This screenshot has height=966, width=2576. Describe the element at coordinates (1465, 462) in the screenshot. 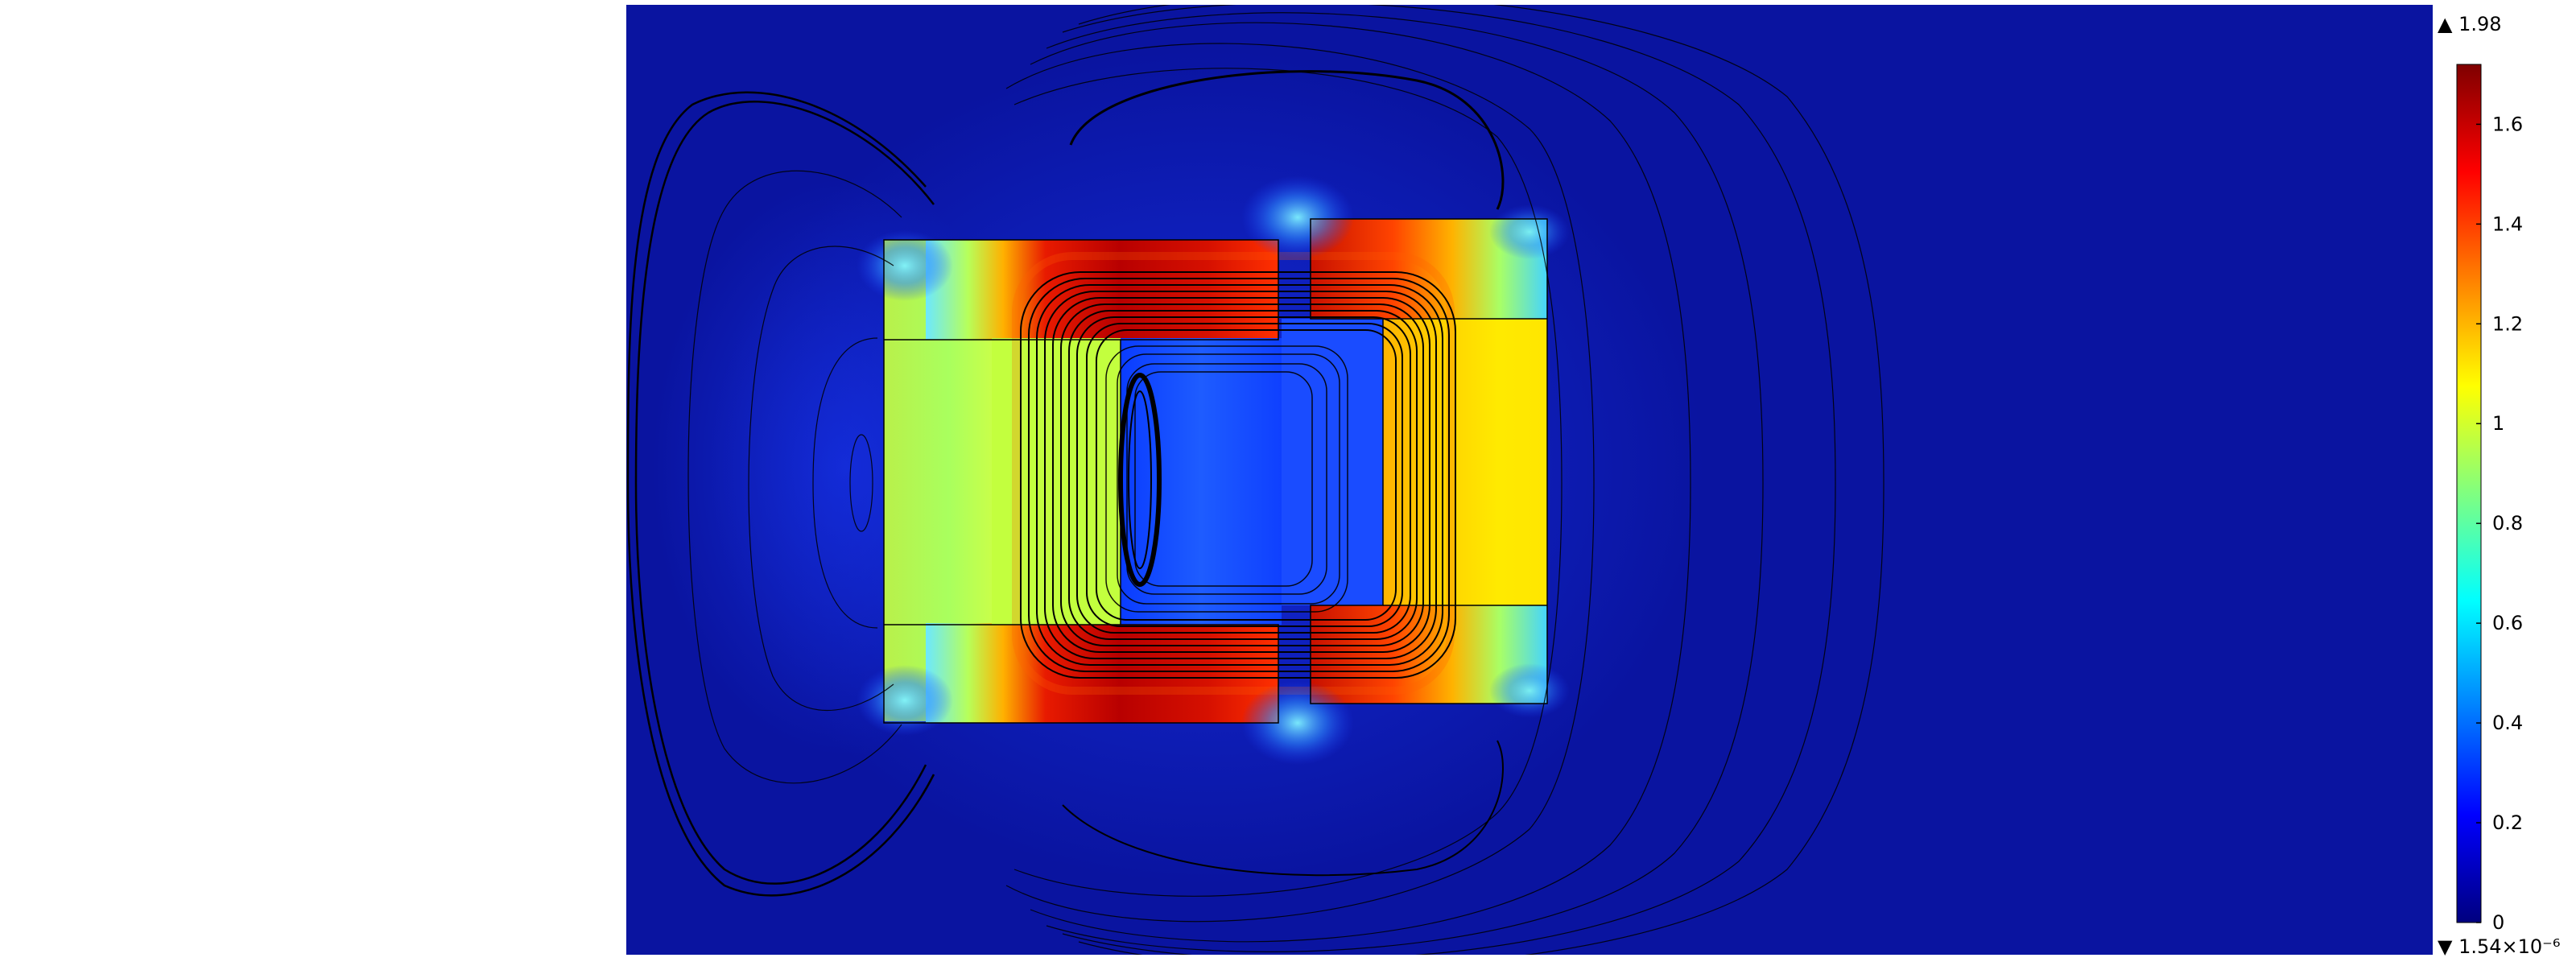

I see `region-right-yoke` at that location.